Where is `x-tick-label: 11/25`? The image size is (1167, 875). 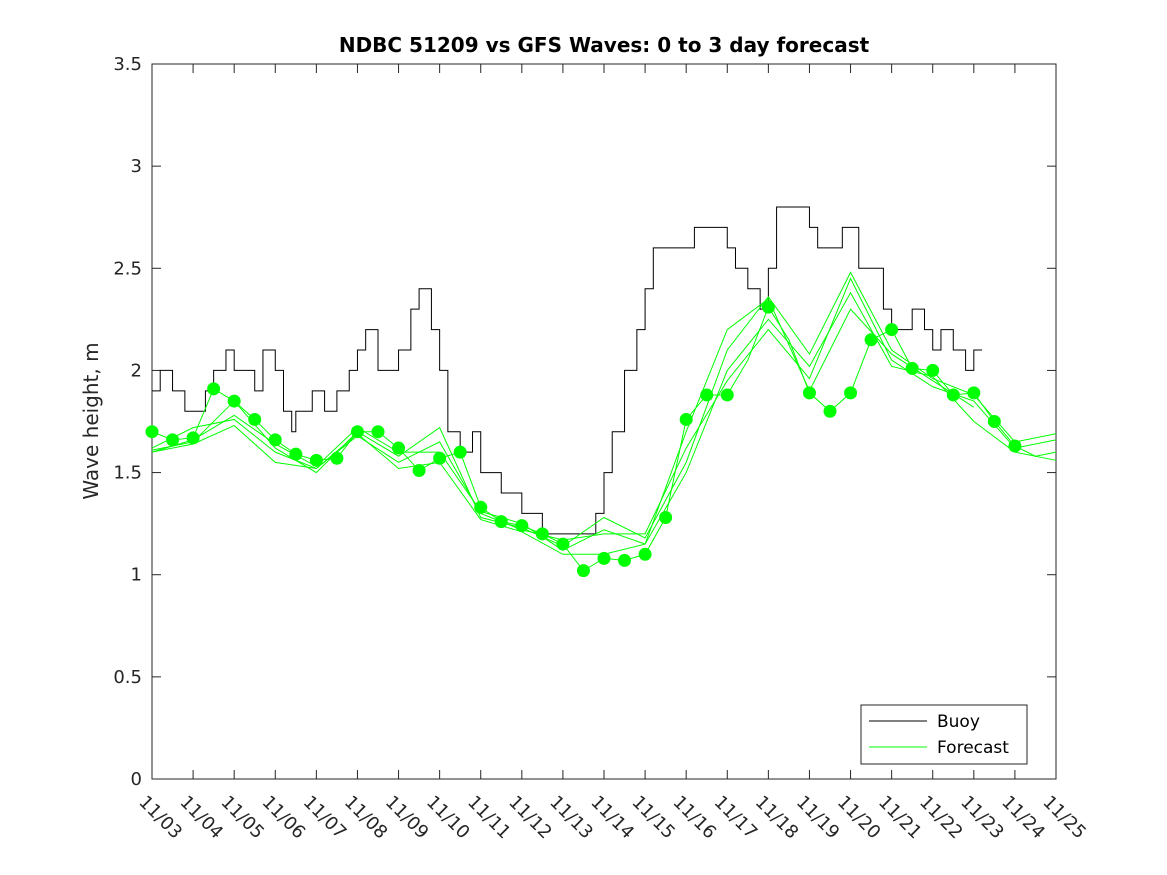 x-tick-label: 11/25 is located at coordinates (1064, 818).